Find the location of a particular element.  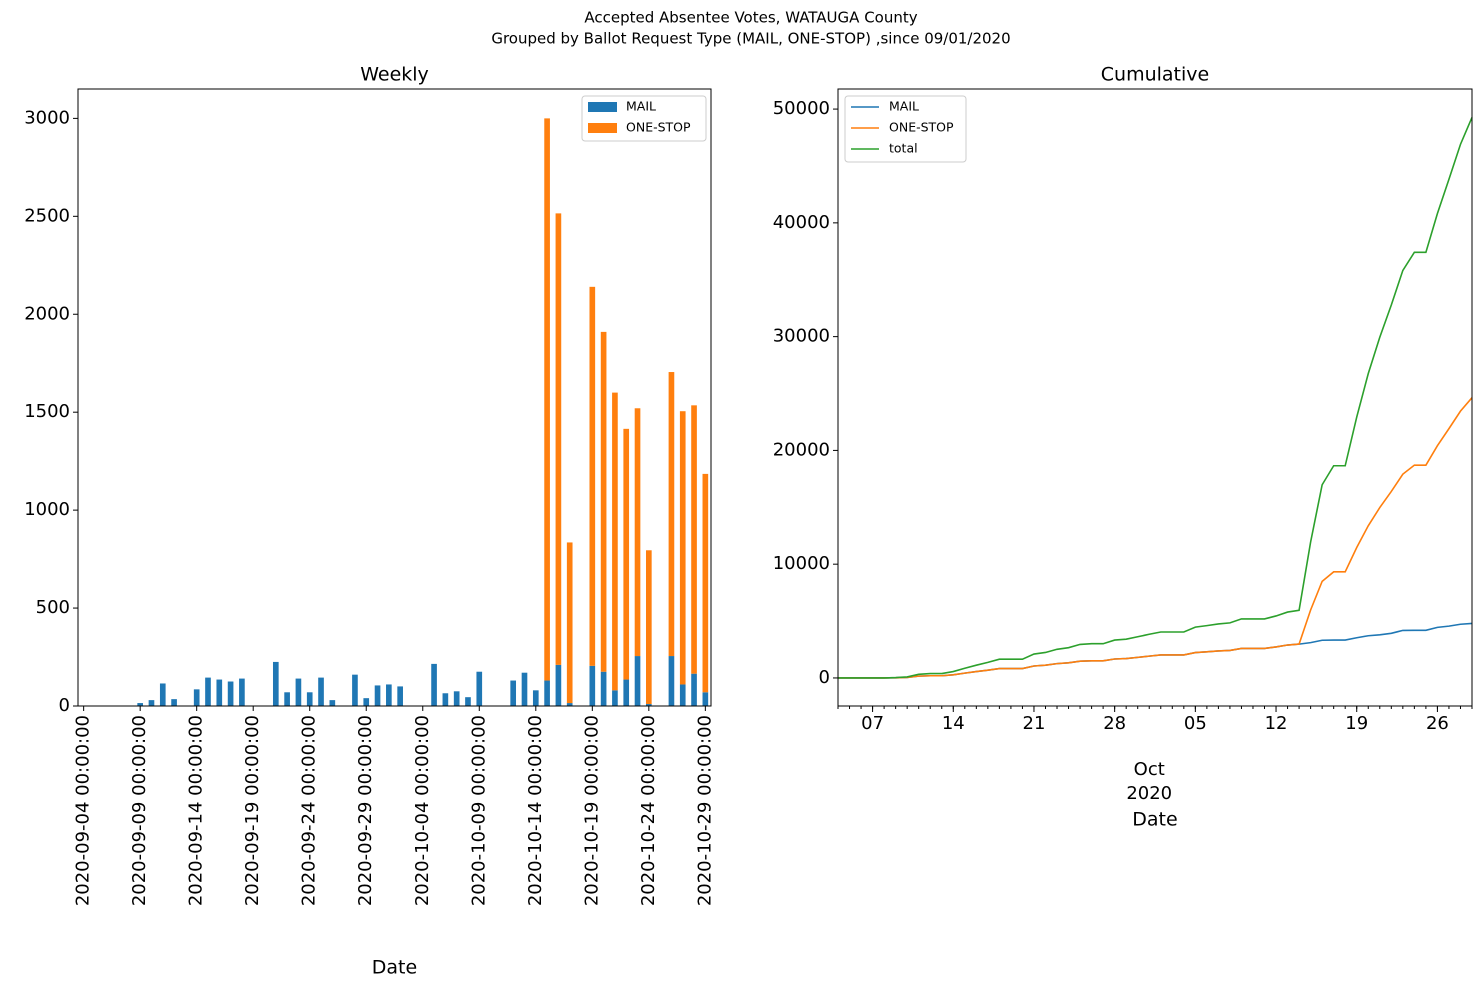

legend-box is located at coordinates (905, 129).